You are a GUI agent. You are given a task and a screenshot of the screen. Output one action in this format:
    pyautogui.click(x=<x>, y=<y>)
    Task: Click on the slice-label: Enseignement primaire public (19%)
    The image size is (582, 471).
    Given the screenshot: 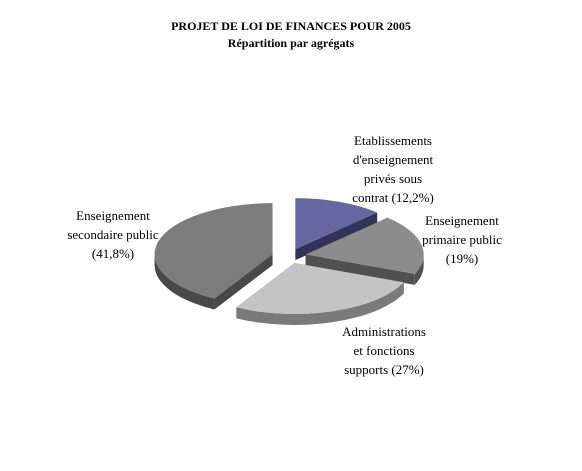 What is the action you would take?
    pyautogui.click(x=462, y=239)
    